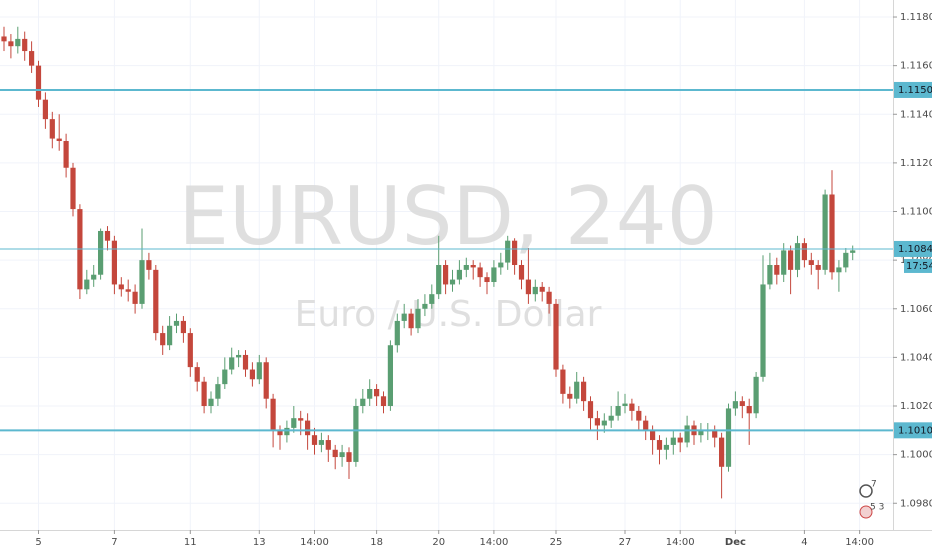 The image size is (932, 550). Describe the element at coordinates (438, 542) in the screenshot. I see `x-tick-label: 20` at that location.